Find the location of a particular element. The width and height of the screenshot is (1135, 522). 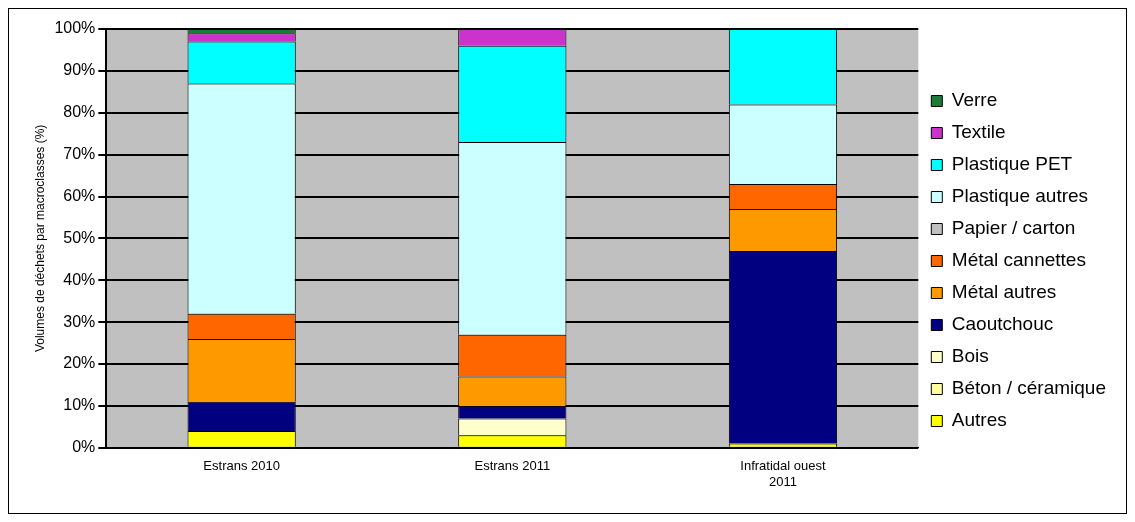

y-tick-label: 90% is located at coordinates (79, 70).